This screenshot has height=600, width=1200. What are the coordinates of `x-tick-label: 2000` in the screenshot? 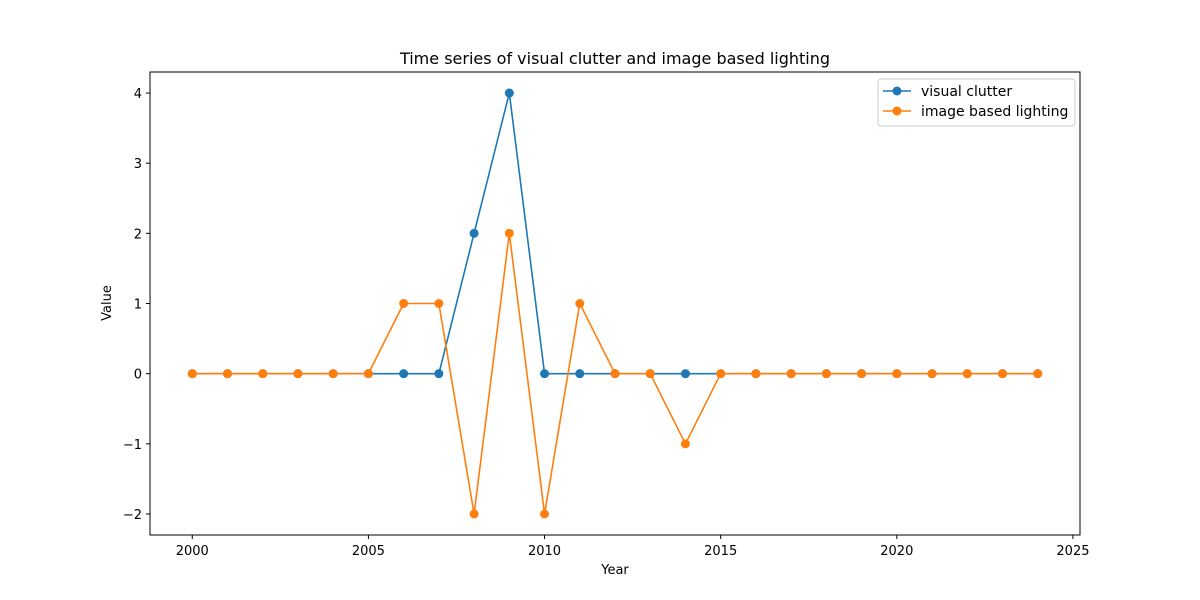 It's located at (192, 551).